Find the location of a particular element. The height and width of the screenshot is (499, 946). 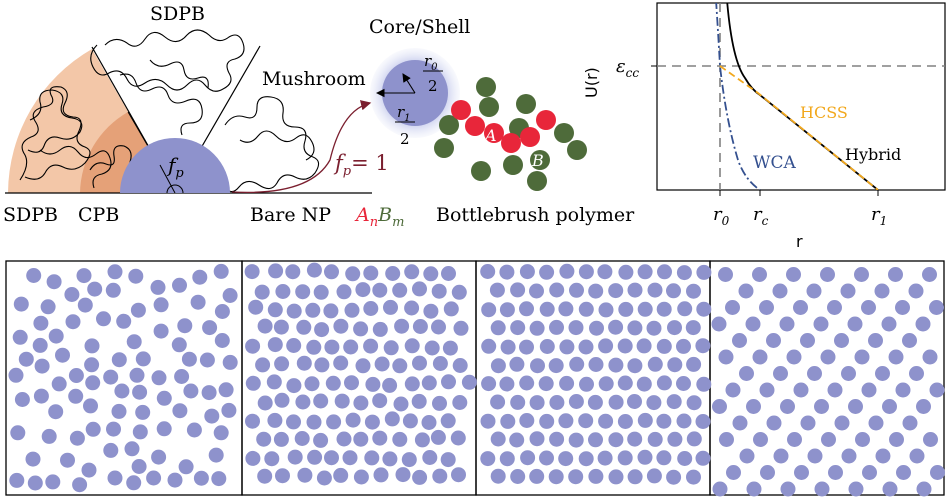

r0-arrow is located at coordinates (409, 83).